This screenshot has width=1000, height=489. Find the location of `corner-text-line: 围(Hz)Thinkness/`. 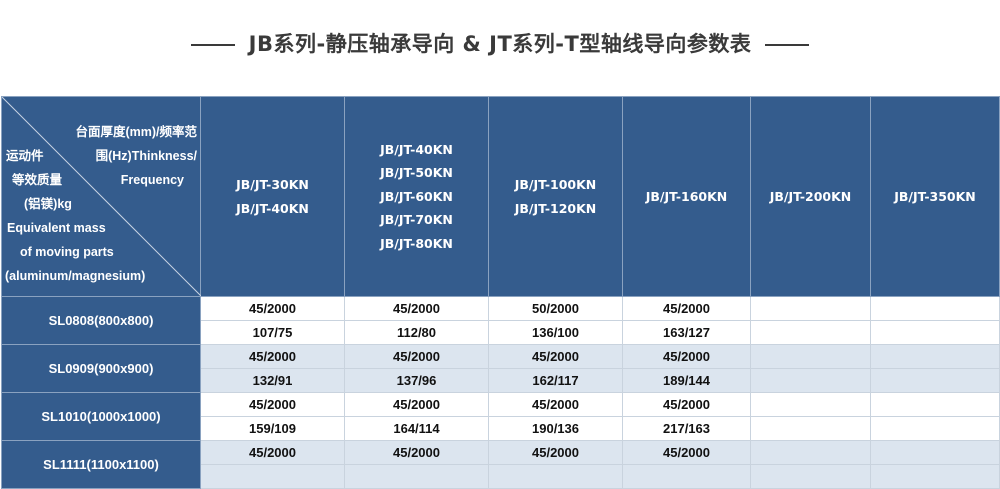

corner-text-line: 围(Hz)Thinkness/ is located at coordinates (146, 156).